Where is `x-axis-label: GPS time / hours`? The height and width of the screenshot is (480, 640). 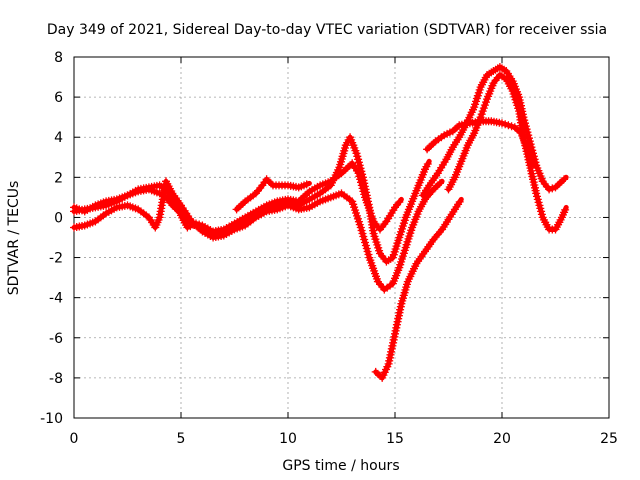
x-axis-label: GPS time / hours is located at coordinates (340, 466).